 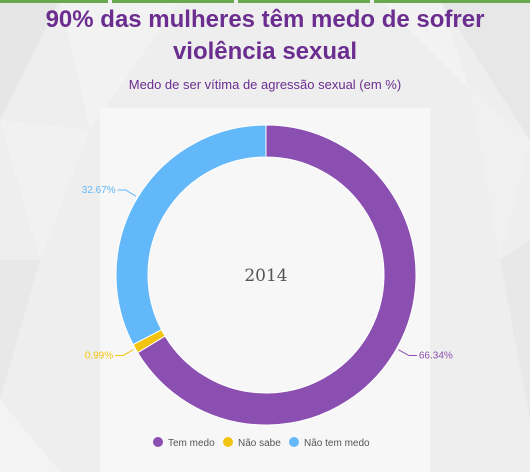 What do you see at coordinates (191, 235) in the screenshot?
I see `slice-n-o-tem-medo` at bounding box center [191, 235].